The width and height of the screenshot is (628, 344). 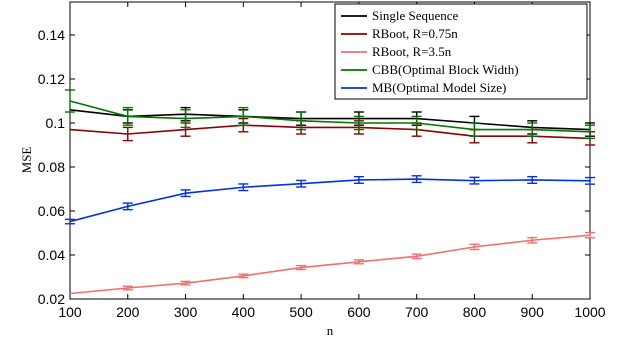 I want to click on x-tick-label: 900, so click(x=533, y=312).